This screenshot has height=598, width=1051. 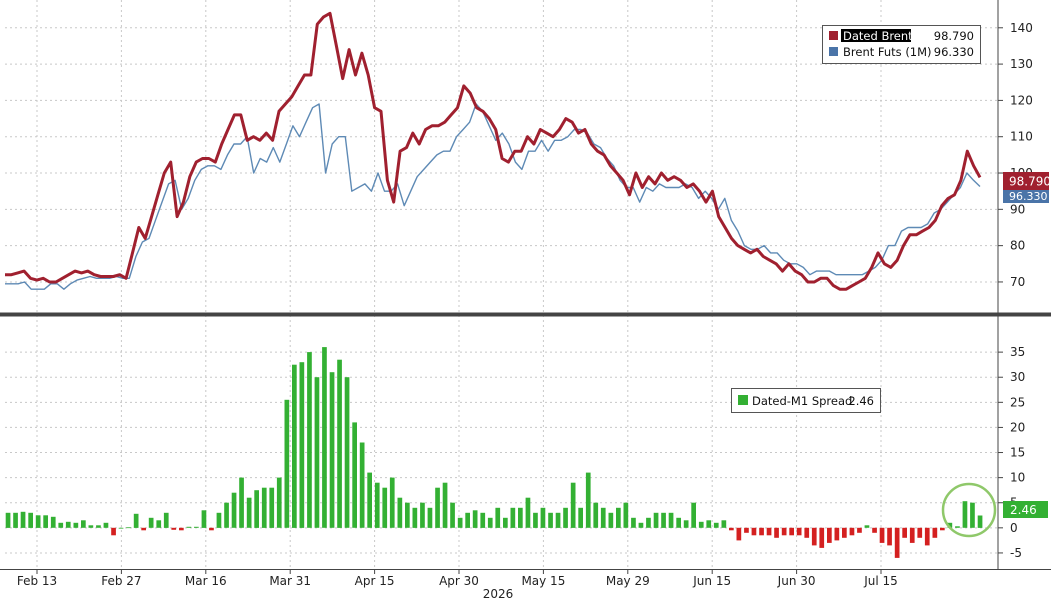 I want to click on x-tick-label: Feb 27, so click(x=121, y=581).